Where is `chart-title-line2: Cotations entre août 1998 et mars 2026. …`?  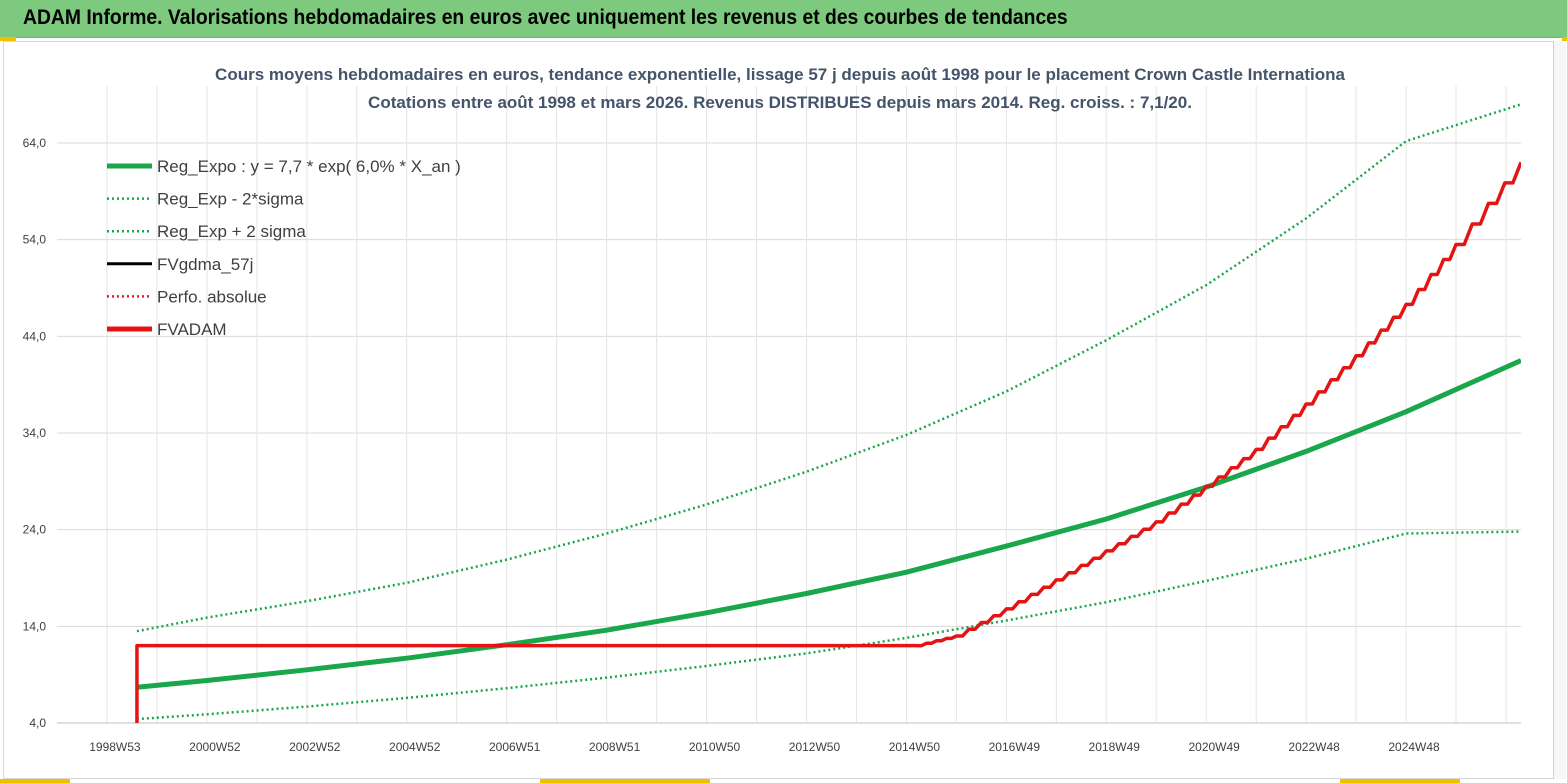 chart-title-line2: Cotations entre août 1998 et mars 2026. … is located at coordinates (780, 102).